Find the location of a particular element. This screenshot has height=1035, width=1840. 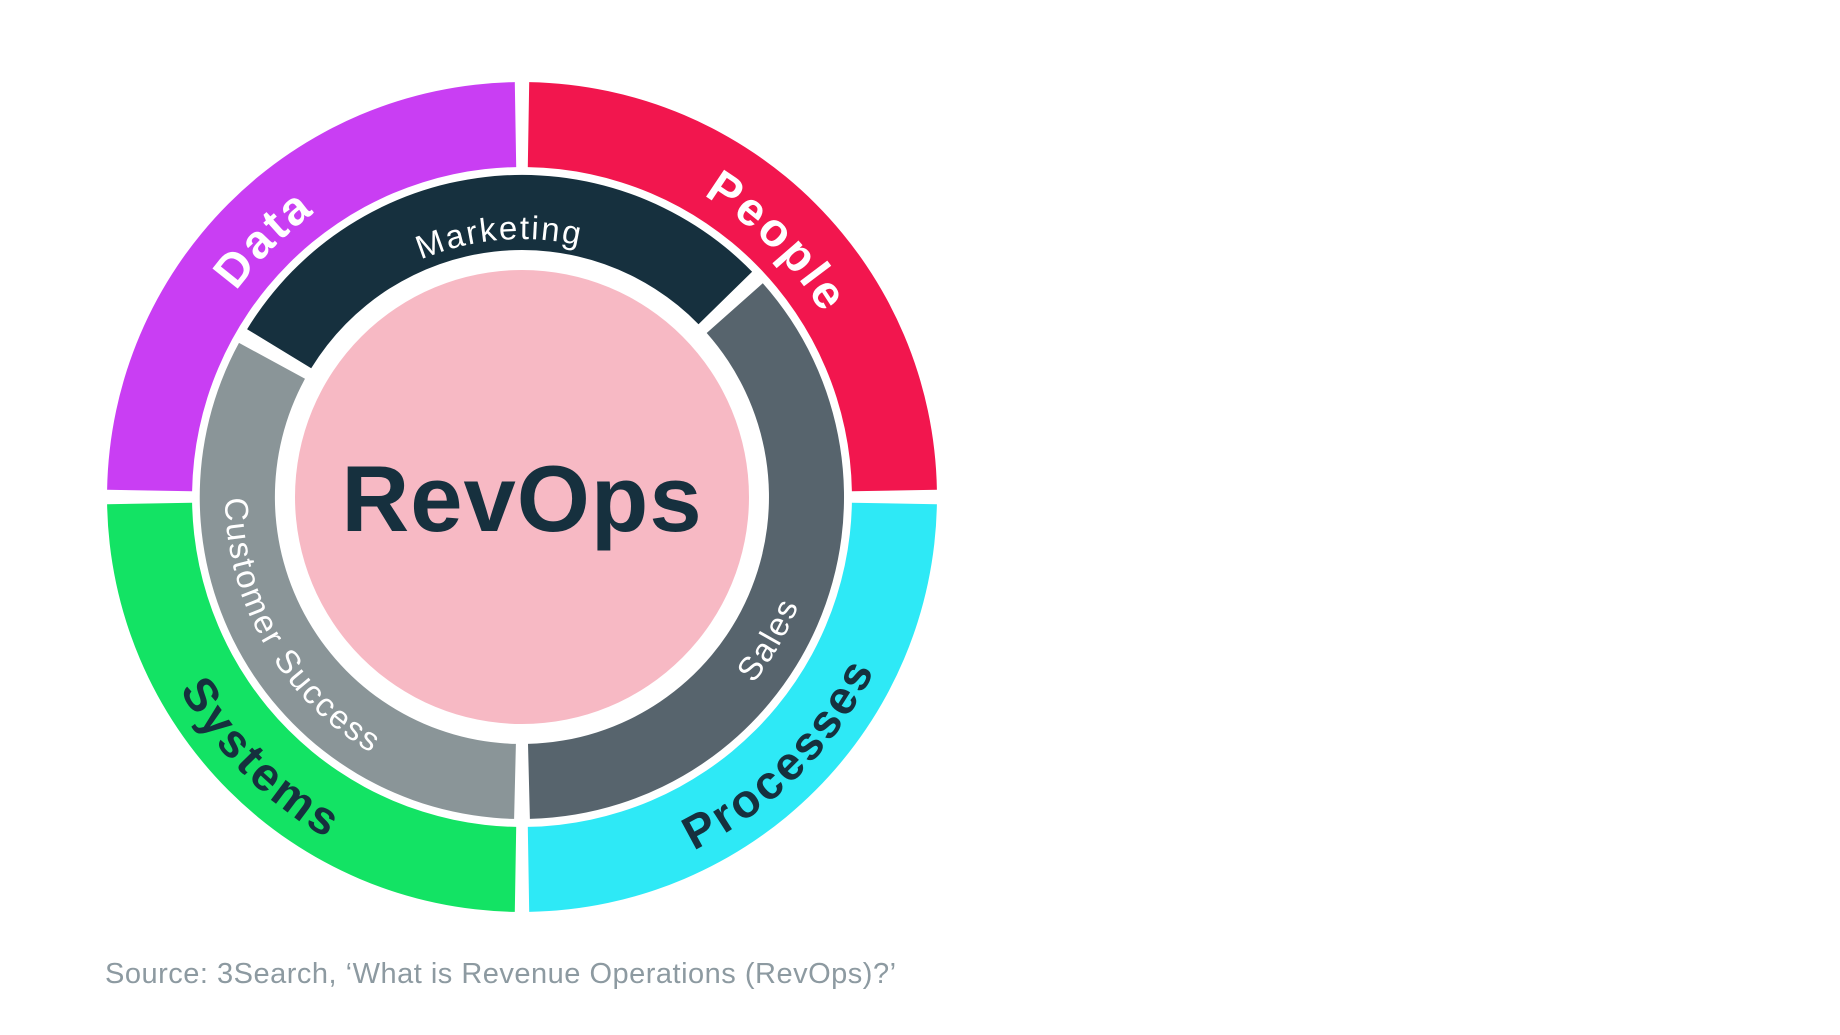

outer-segment-systems is located at coordinates (312, 707).